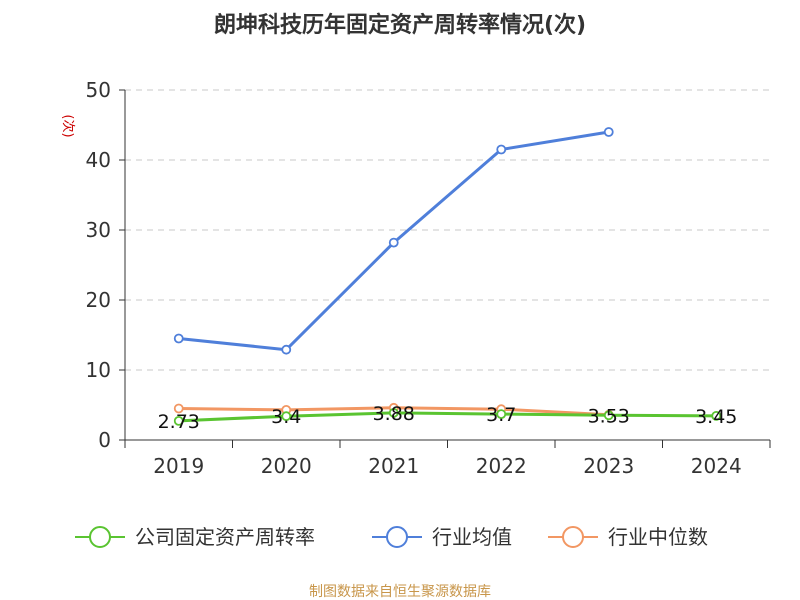  Describe the element at coordinates (225, 537) in the screenshot. I see `legend-label: 公司固定资产周转率` at that location.